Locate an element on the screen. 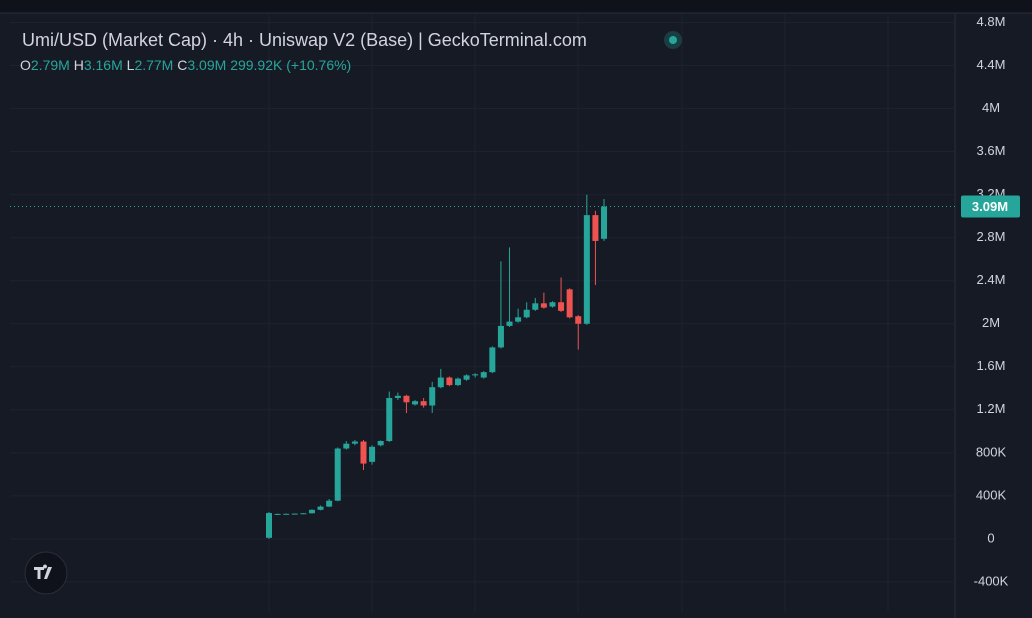 Image resolution: width=1032 pixels, height=618 pixels. last-price-tag is located at coordinates (990, 206).